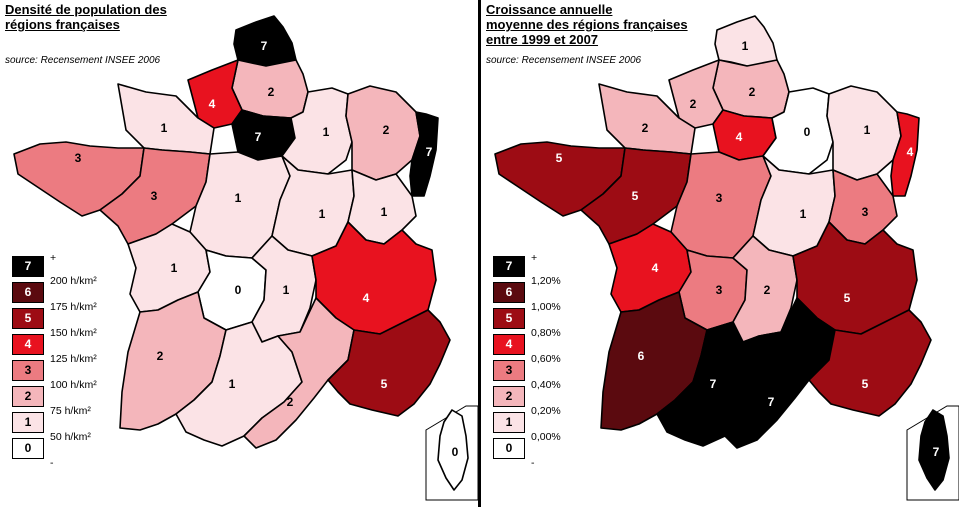  What do you see at coordinates (546, 385) in the screenshot?
I see `legend-threshold-label: 0,40%` at bounding box center [546, 385].